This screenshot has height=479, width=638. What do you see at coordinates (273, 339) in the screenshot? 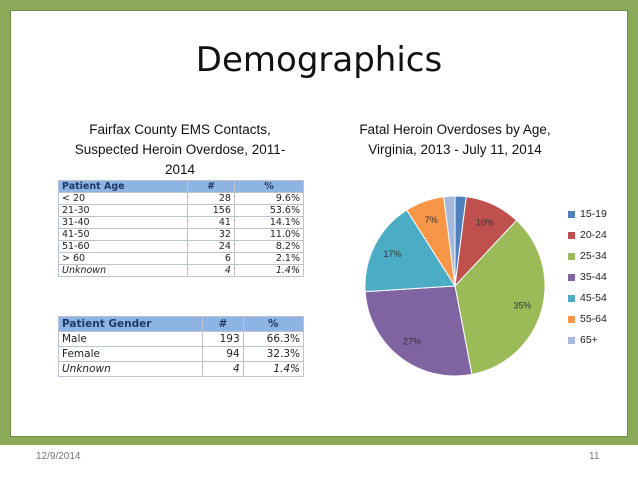
I see `table-cell: 66.3%` at bounding box center [273, 339].